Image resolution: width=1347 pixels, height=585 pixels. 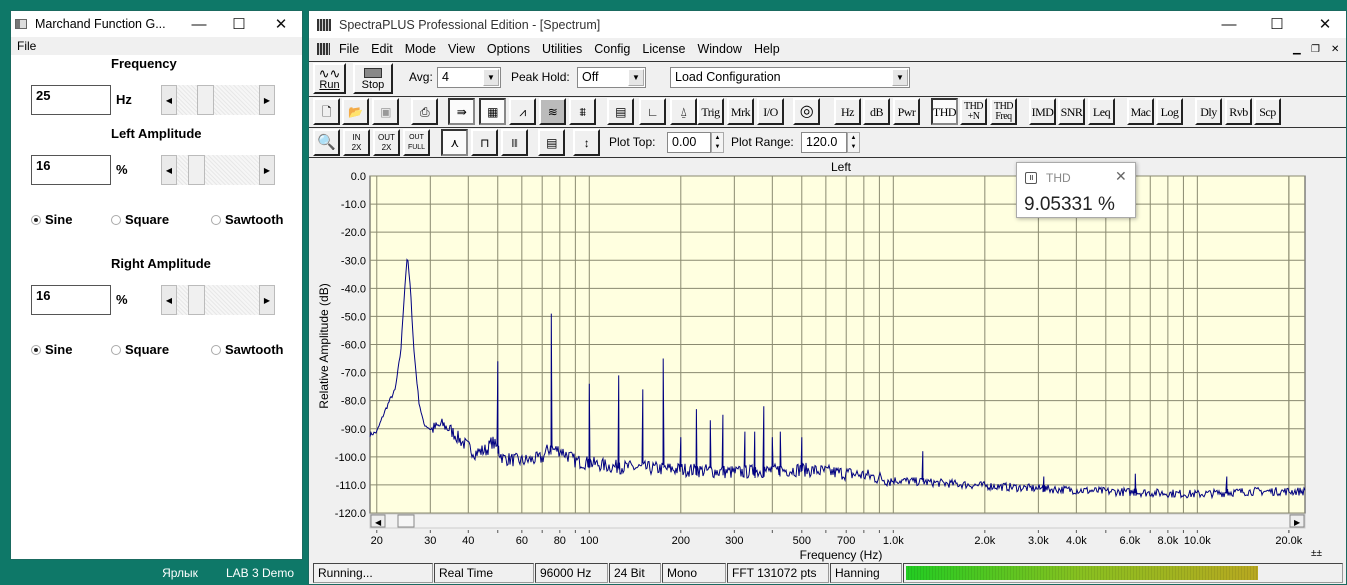 What do you see at coordinates (484, 142) in the screenshot?
I see `step-plot-icon: ⊓` at bounding box center [484, 142].